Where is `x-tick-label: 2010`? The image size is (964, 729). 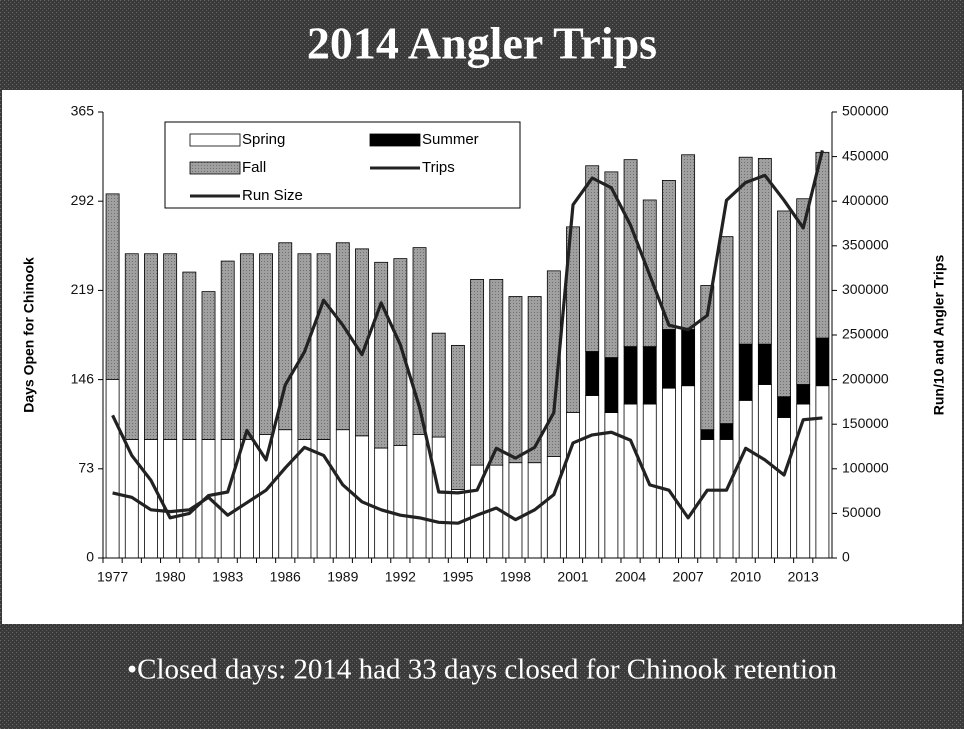 x-tick-label: 2010 is located at coordinates (745, 577).